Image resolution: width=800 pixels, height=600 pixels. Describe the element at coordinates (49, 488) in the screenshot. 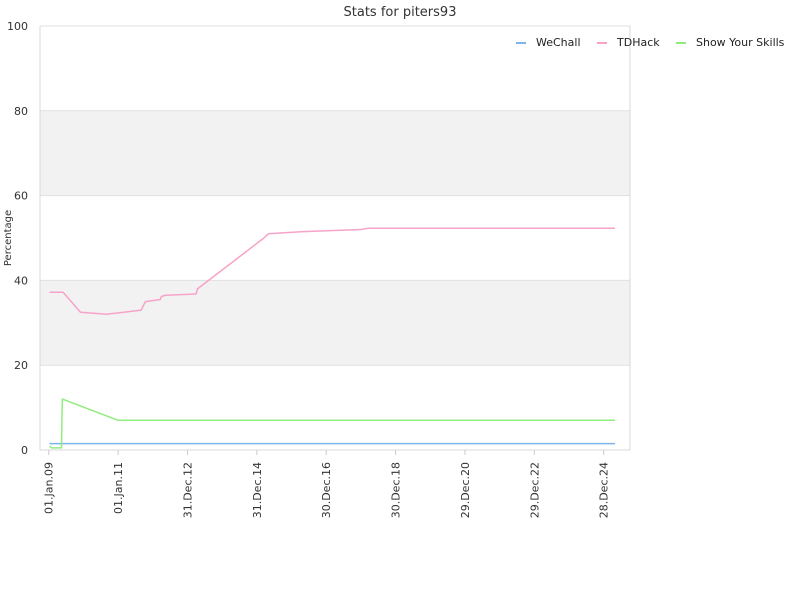

I see `x-tick-label: 01.Jan.09` at that location.